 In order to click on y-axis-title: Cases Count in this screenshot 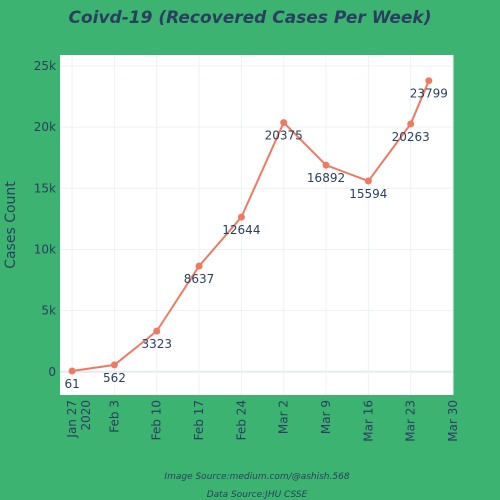, I will do `click(11, 225)`.